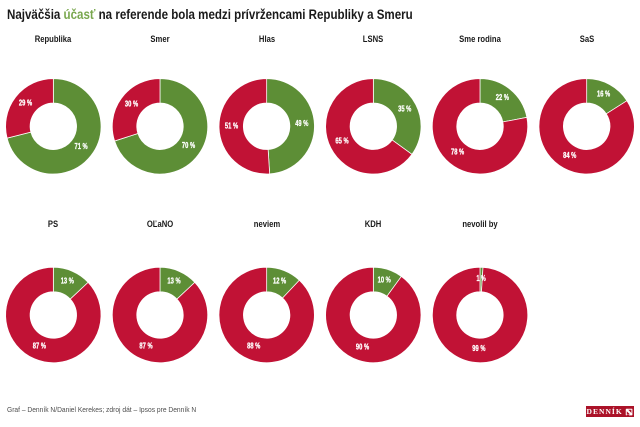 This screenshot has width=640, height=427. Describe the element at coordinates (232, 125) in the screenshot. I see `svg-text: 51 %` at that location.